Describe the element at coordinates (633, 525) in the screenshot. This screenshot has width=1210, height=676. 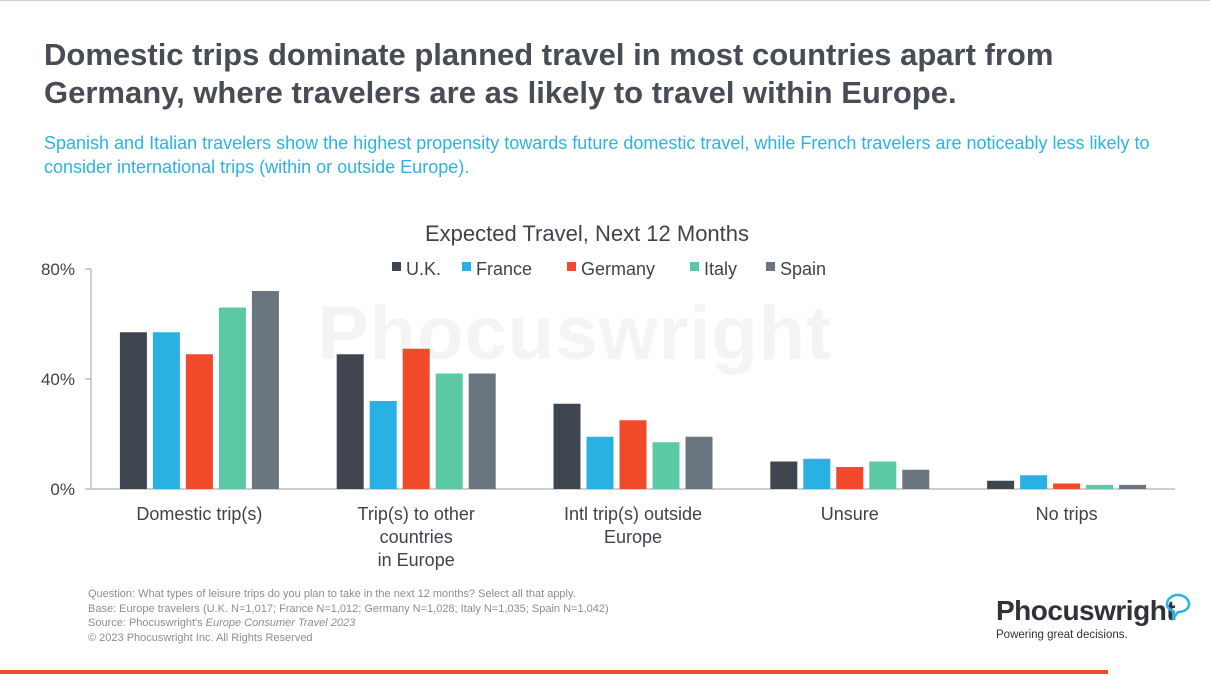
I see `x-category-label: Intl trip(s) outside Europe` at that location.